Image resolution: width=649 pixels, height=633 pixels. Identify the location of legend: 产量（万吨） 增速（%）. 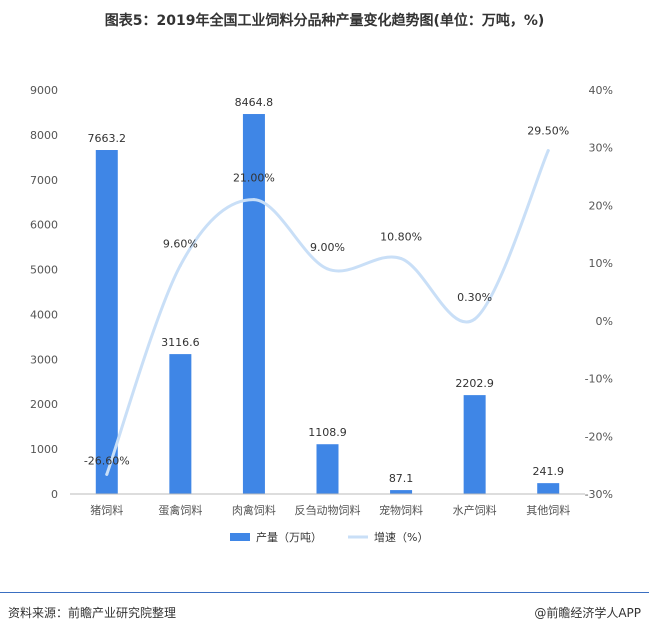
(329, 537).